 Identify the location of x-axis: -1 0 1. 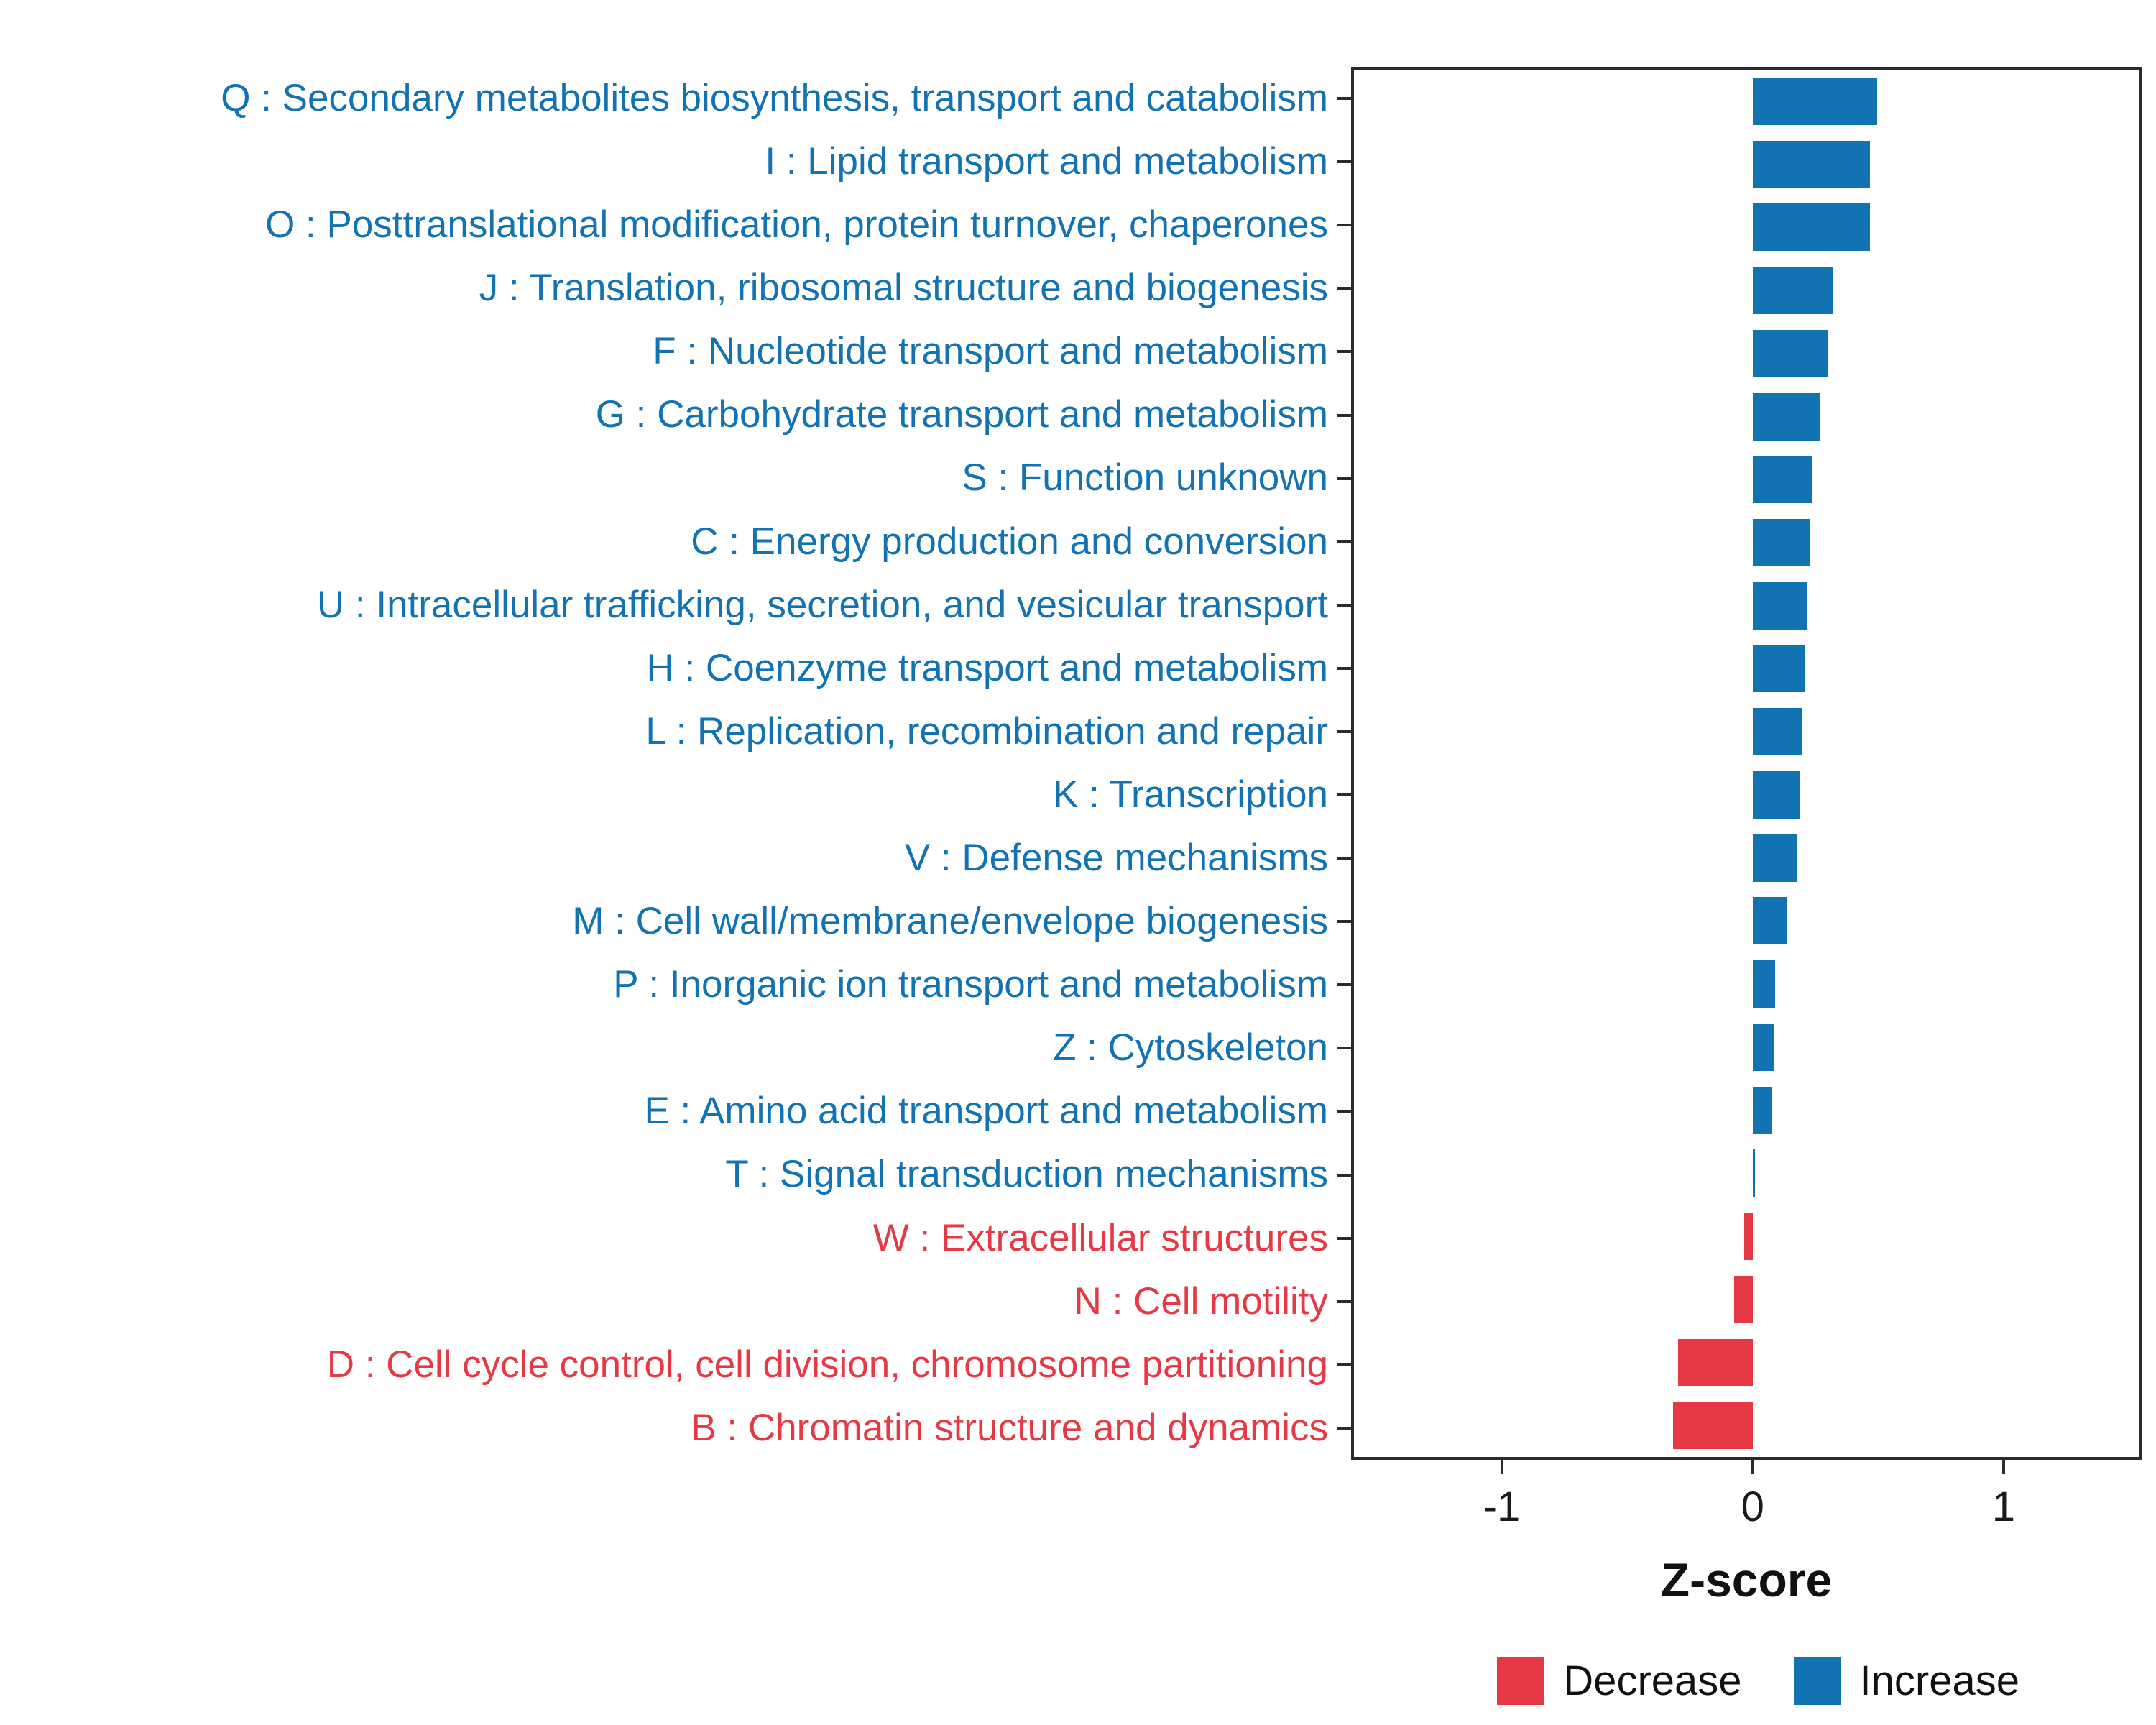
(1746, 1514).